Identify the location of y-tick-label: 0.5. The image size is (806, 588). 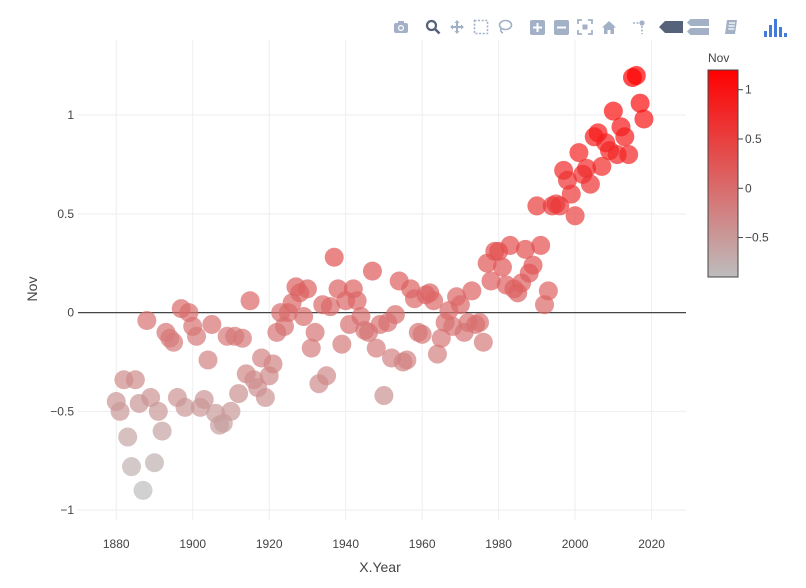
(65, 214).